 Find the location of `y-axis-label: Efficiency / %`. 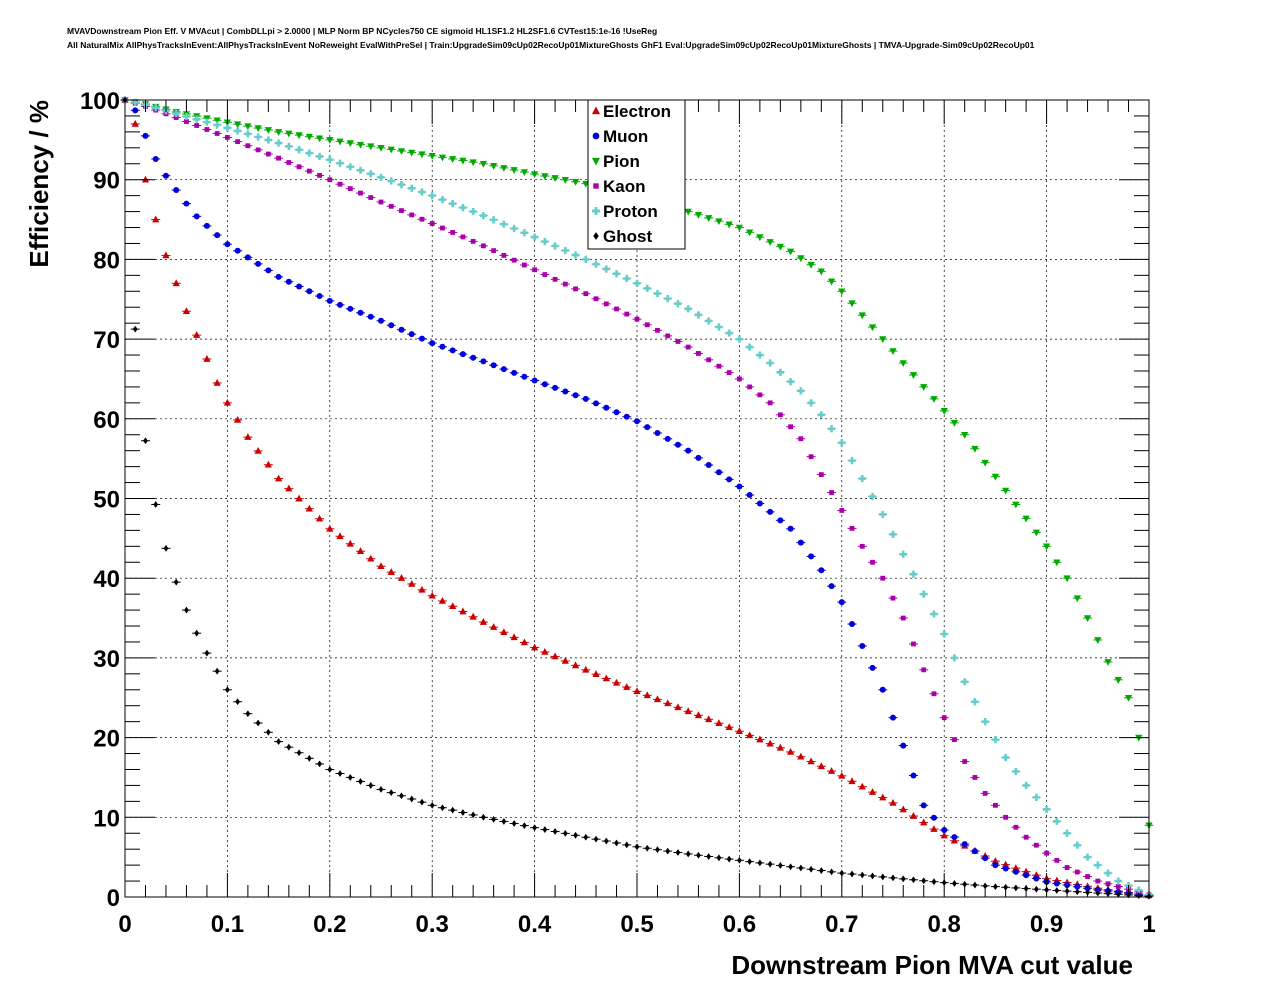

y-axis-label: Efficiency / % is located at coordinates (39, 184).